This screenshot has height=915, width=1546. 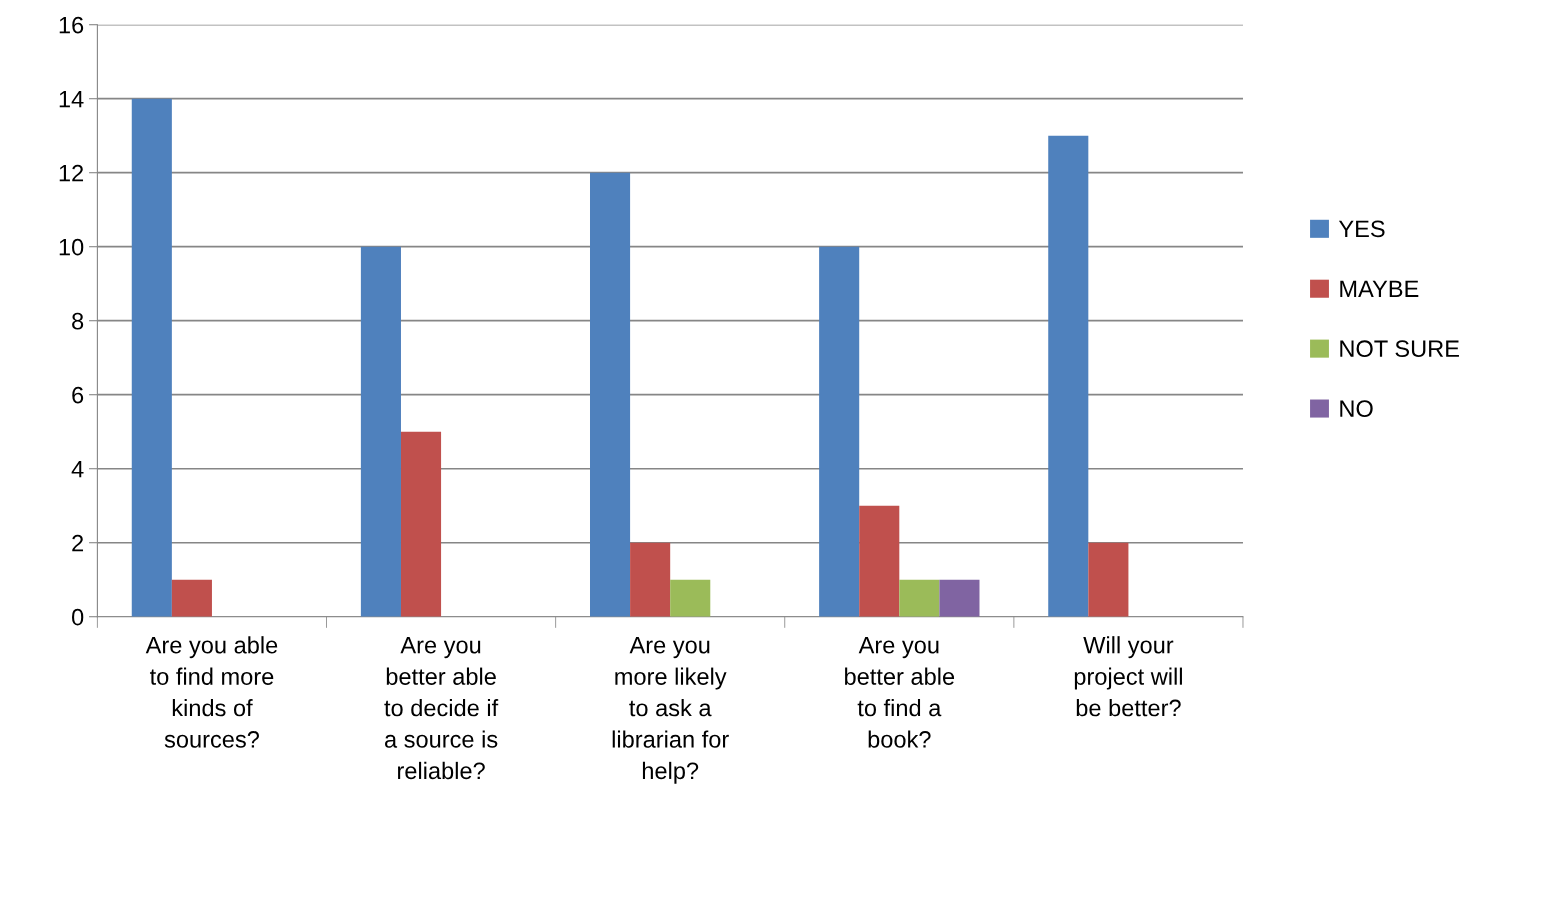 I want to click on y-tick-label: 6, so click(x=78, y=395).